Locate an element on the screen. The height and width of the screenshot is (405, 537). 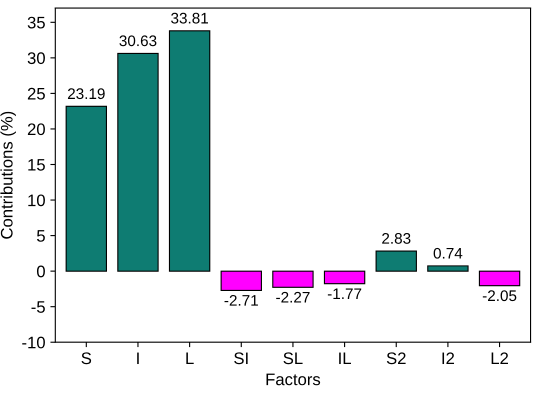
y-tick-label: 25 is located at coordinates (36, 94).